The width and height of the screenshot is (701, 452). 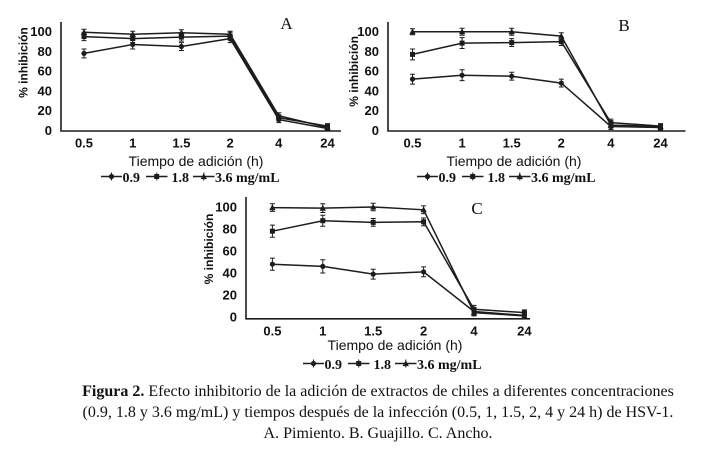 I want to click on svg-text: B, so click(x=623, y=25).